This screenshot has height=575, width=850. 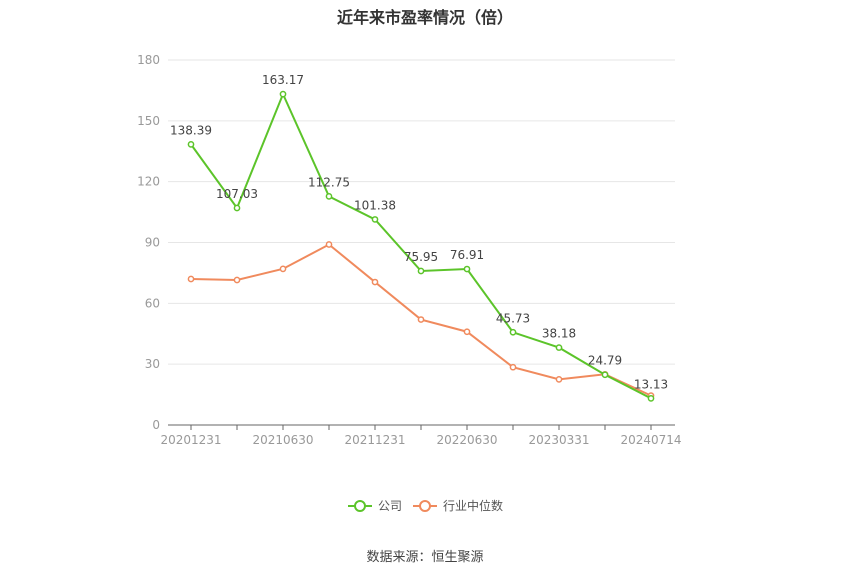 What do you see at coordinates (156, 425) in the screenshot?
I see `y-tick-label: 0` at bounding box center [156, 425].